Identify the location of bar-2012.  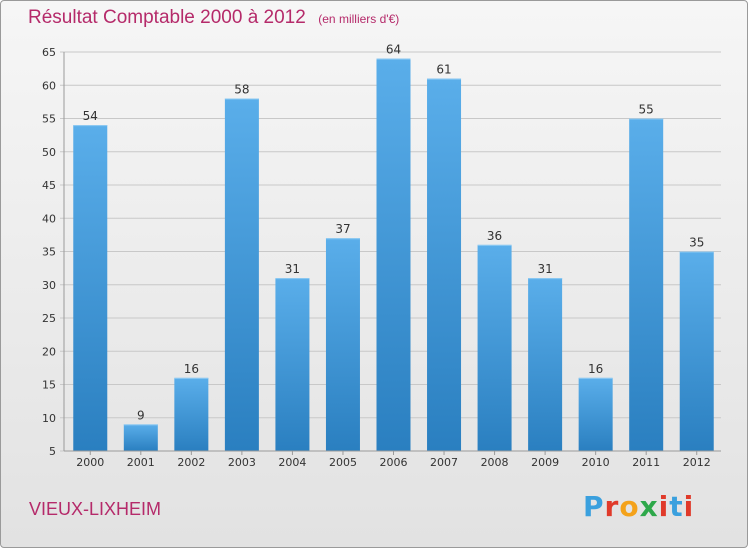
(696, 351).